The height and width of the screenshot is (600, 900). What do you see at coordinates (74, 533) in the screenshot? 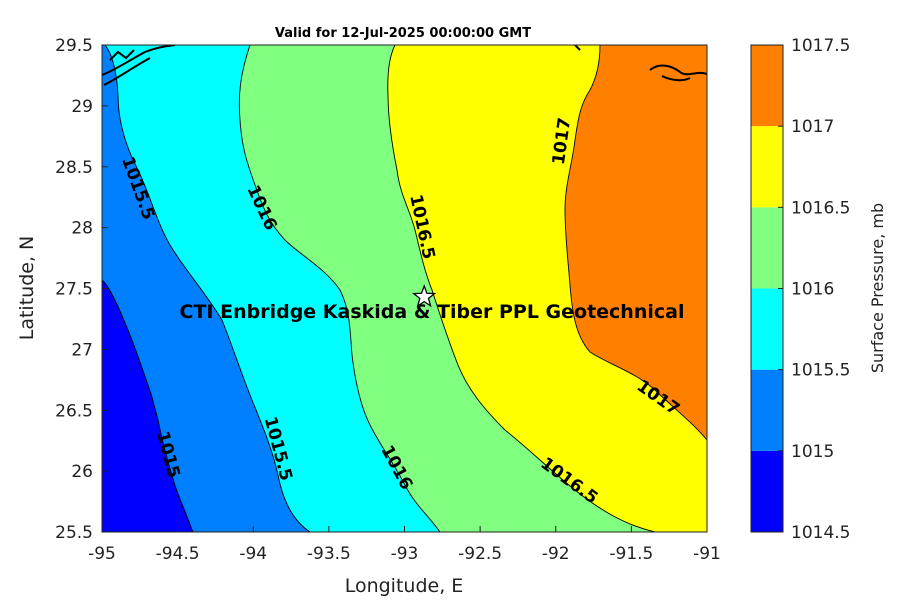
I see `y-tick-label: 25.5` at bounding box center [74, 533].